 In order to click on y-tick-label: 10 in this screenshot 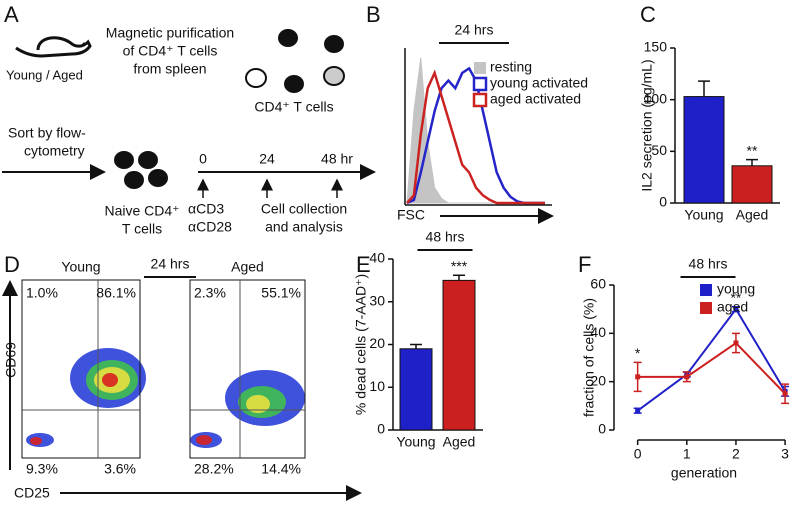, I will do `click(377, 386)`.